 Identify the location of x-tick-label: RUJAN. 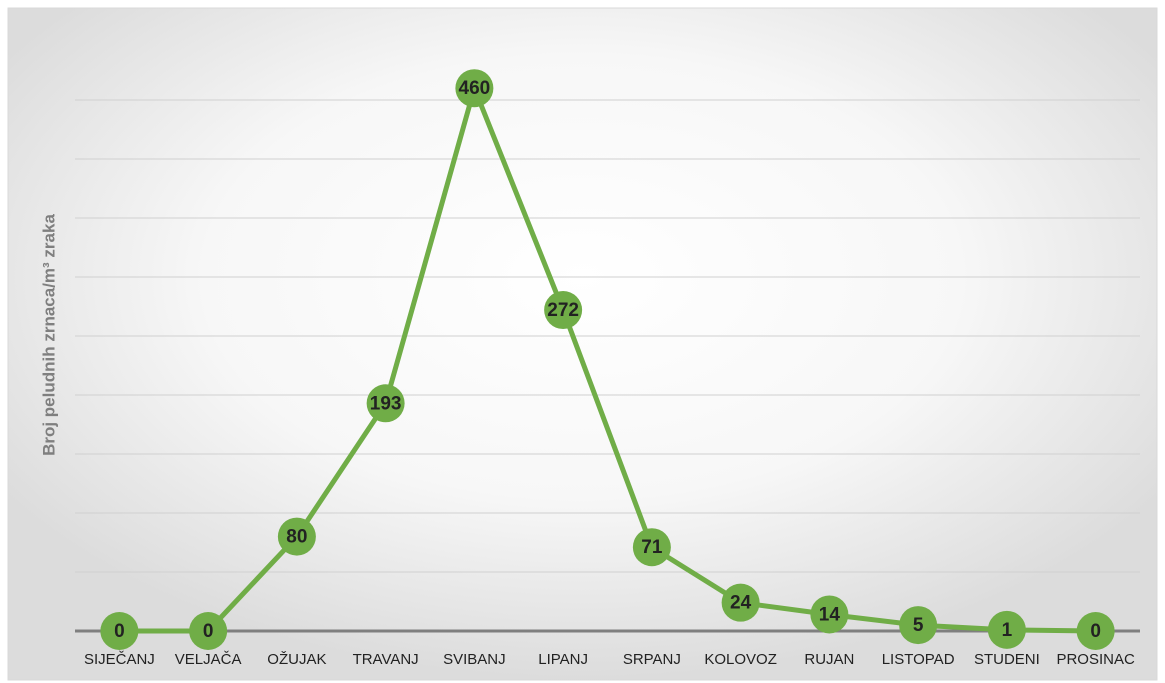
(829, 659).